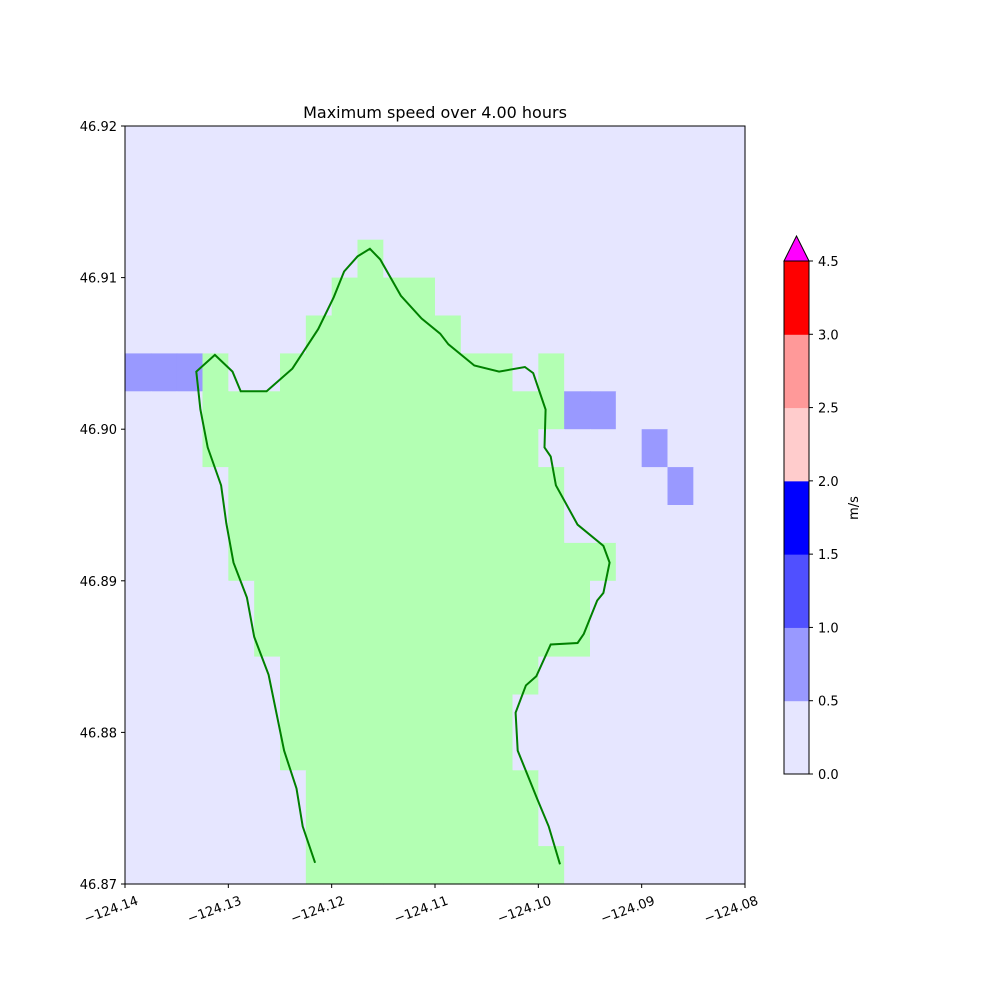  What do you see at coordinates (98, 582) in the screenshot?
I see `y-tick-label: 46.89` at bounding box center [98, 582].